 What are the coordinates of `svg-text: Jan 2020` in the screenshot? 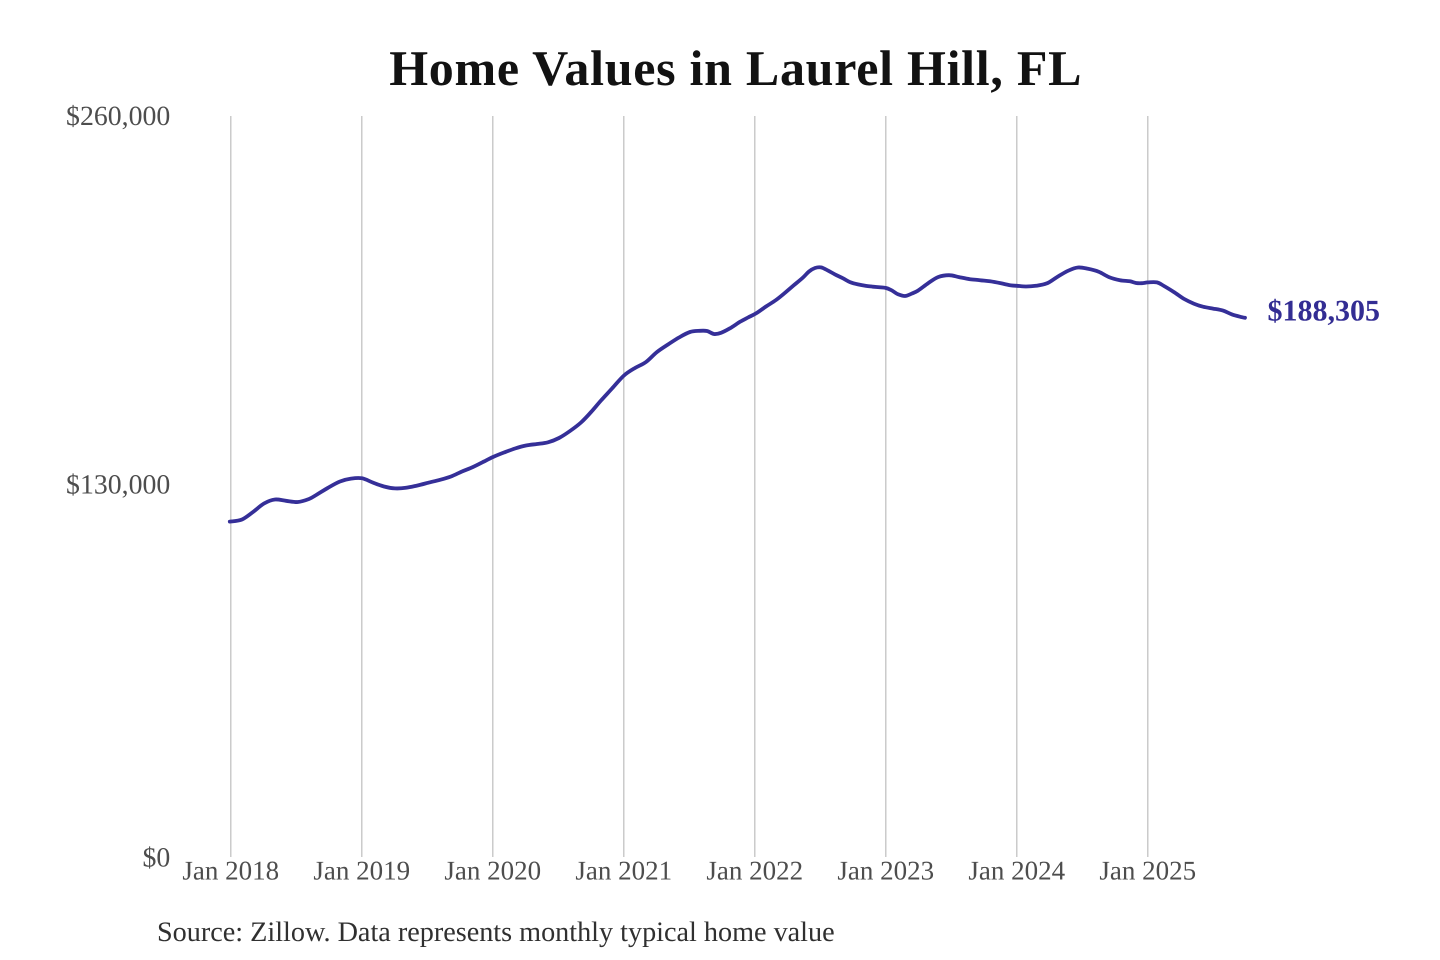 It's located at (492, 871).